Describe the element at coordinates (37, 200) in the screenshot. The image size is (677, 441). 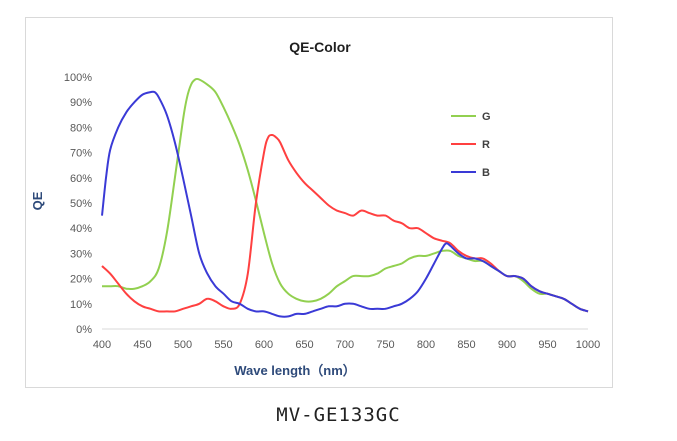
I see `y-axis-title: QE` at that location.